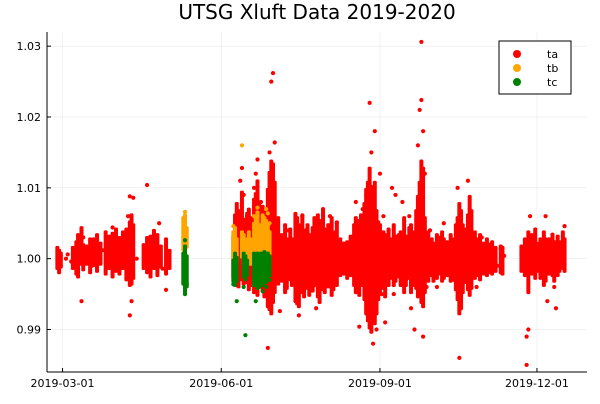 This screenshot has height=404, width=600. Describe the element at coordinates (63, 383) in the screenshot. I see `x-tick-label: 2019-03-01` at that location.